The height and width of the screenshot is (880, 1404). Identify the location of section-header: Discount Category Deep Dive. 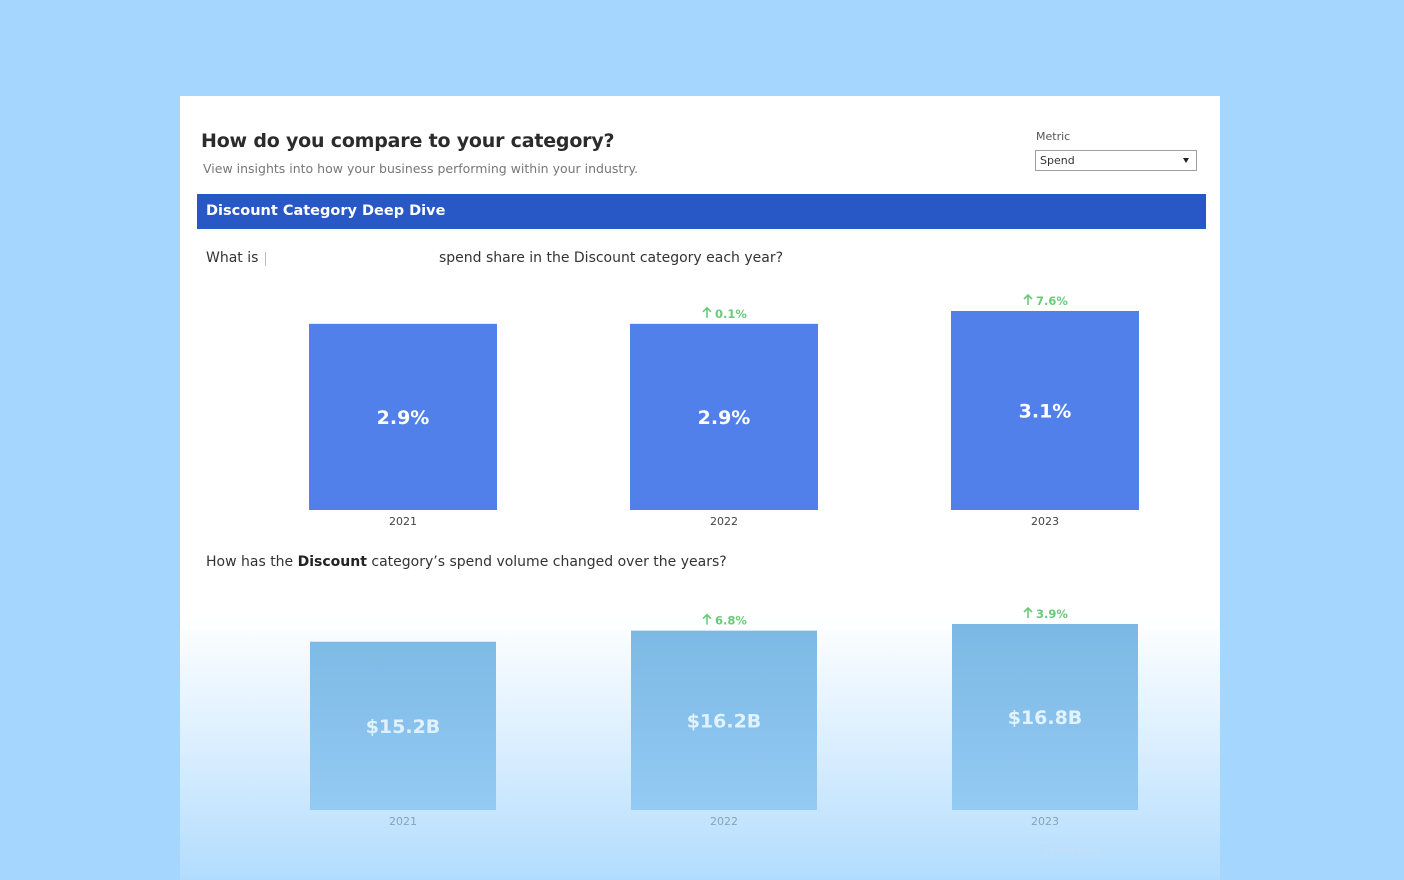
(701, 211).